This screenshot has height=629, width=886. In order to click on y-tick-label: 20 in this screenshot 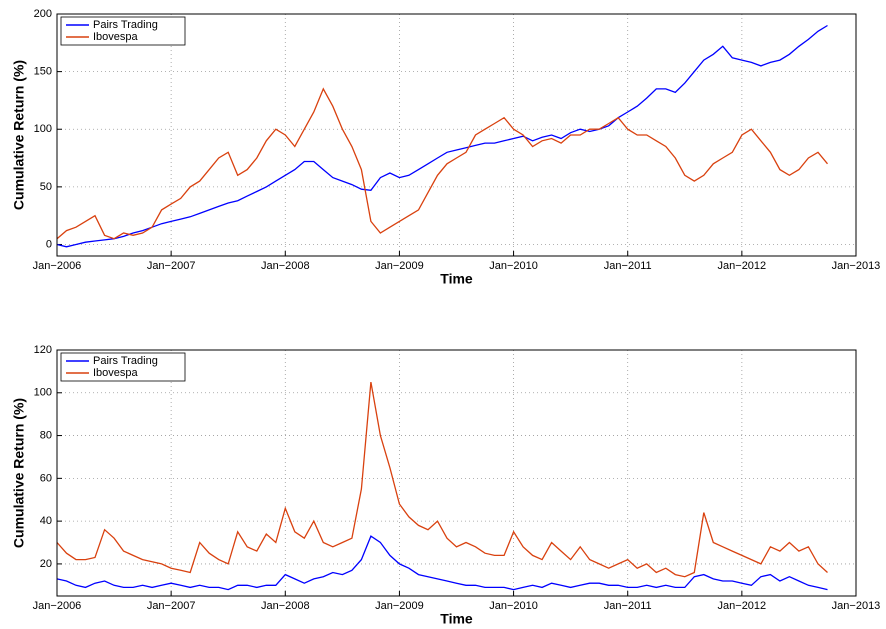, I will do `click(46, 564)`.